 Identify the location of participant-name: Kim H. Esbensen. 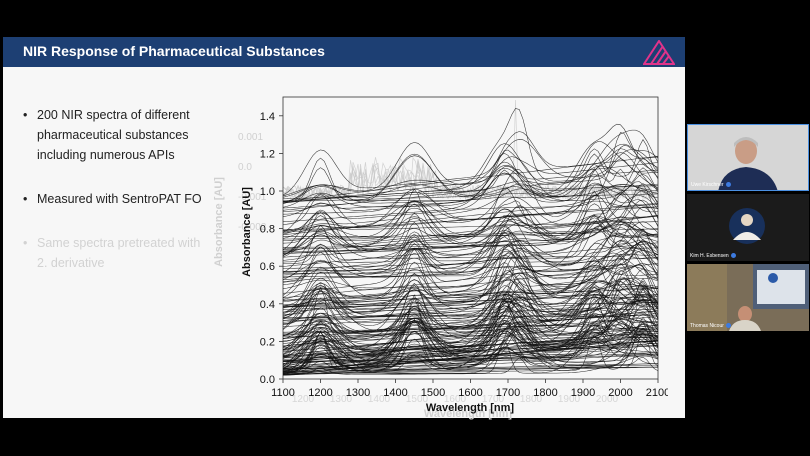
(713, 256).